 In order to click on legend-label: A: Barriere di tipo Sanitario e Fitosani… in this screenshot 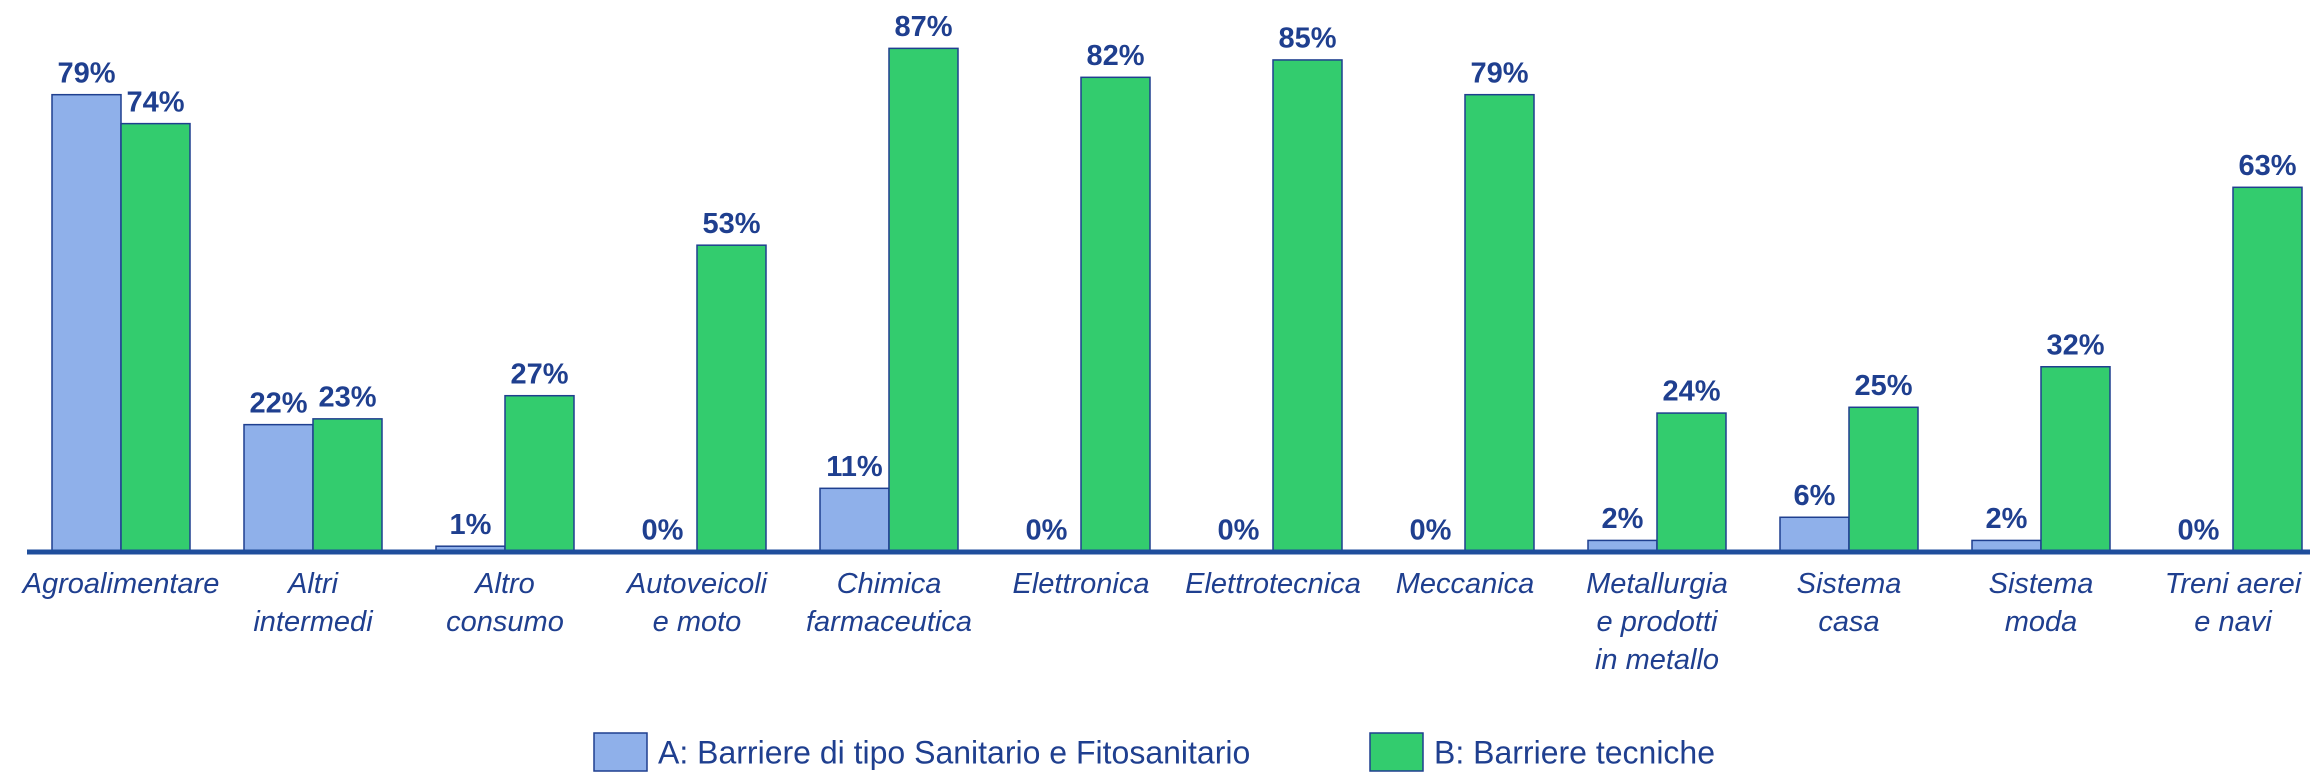, I will do `click(954, 752)`.